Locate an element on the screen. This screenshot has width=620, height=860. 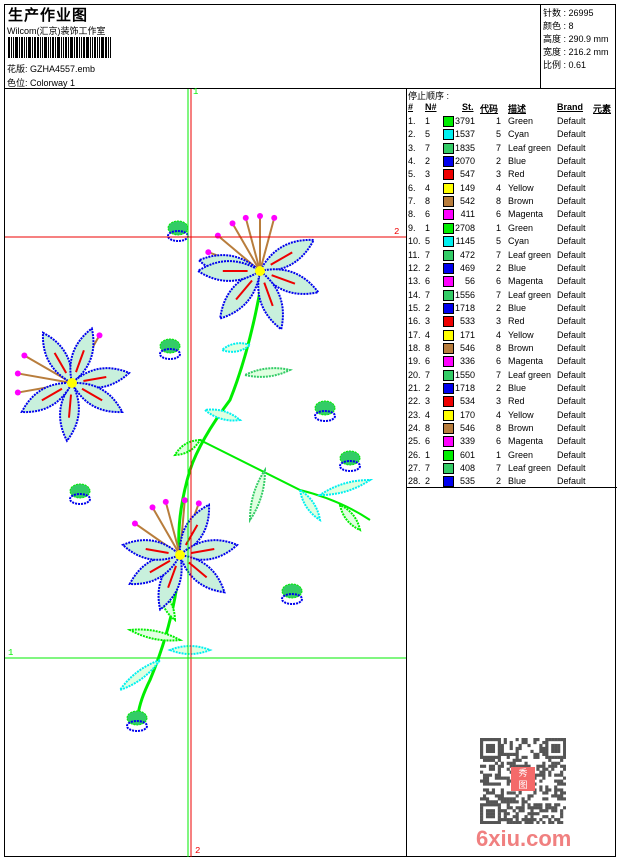
table-row: 18. 8 546 8 Brown Default is located at coordinates (511, 348).